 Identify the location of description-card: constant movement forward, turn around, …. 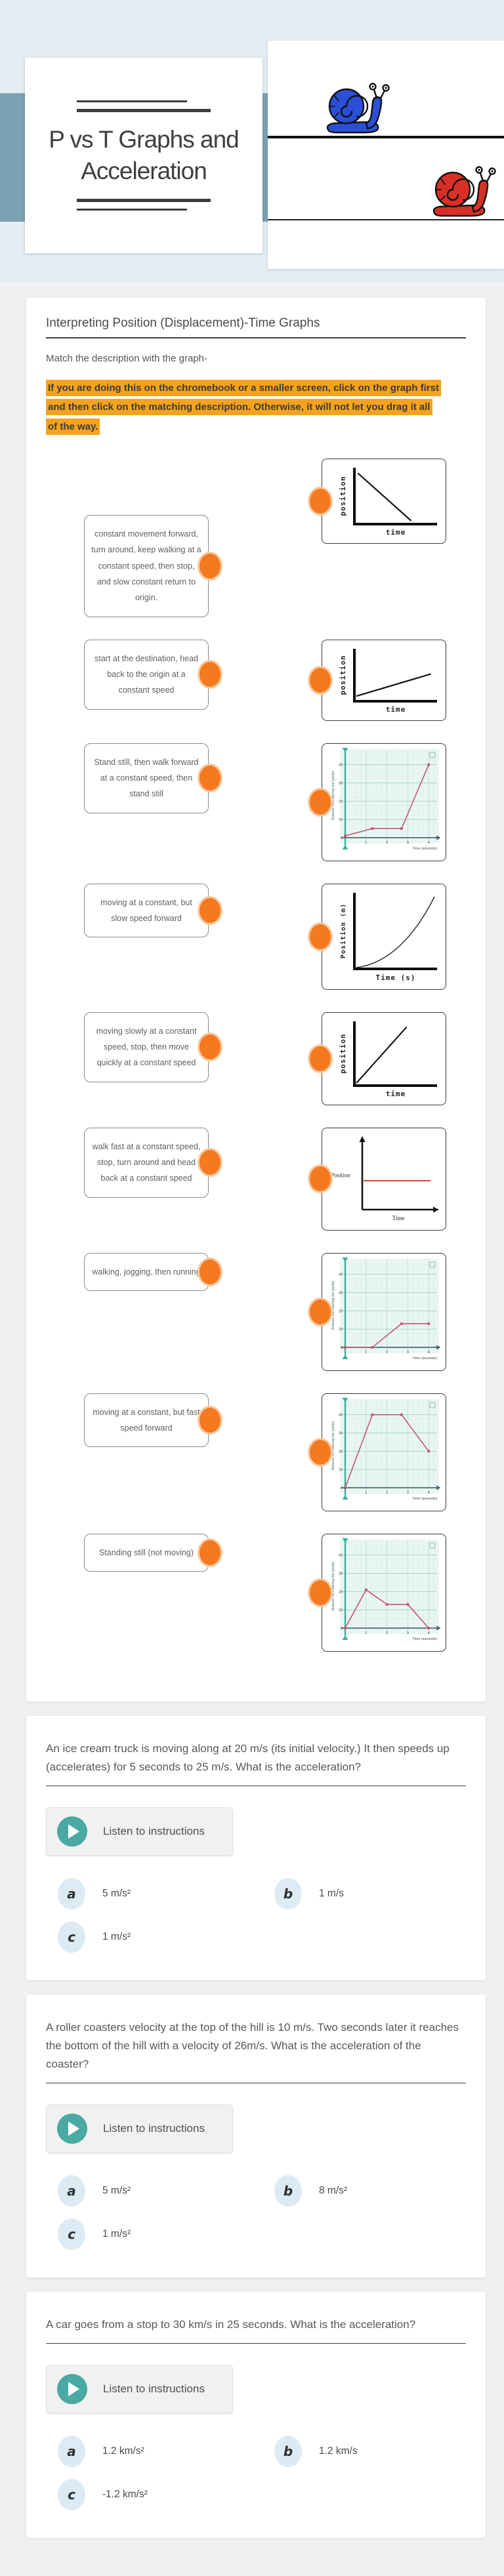
(153, 565).